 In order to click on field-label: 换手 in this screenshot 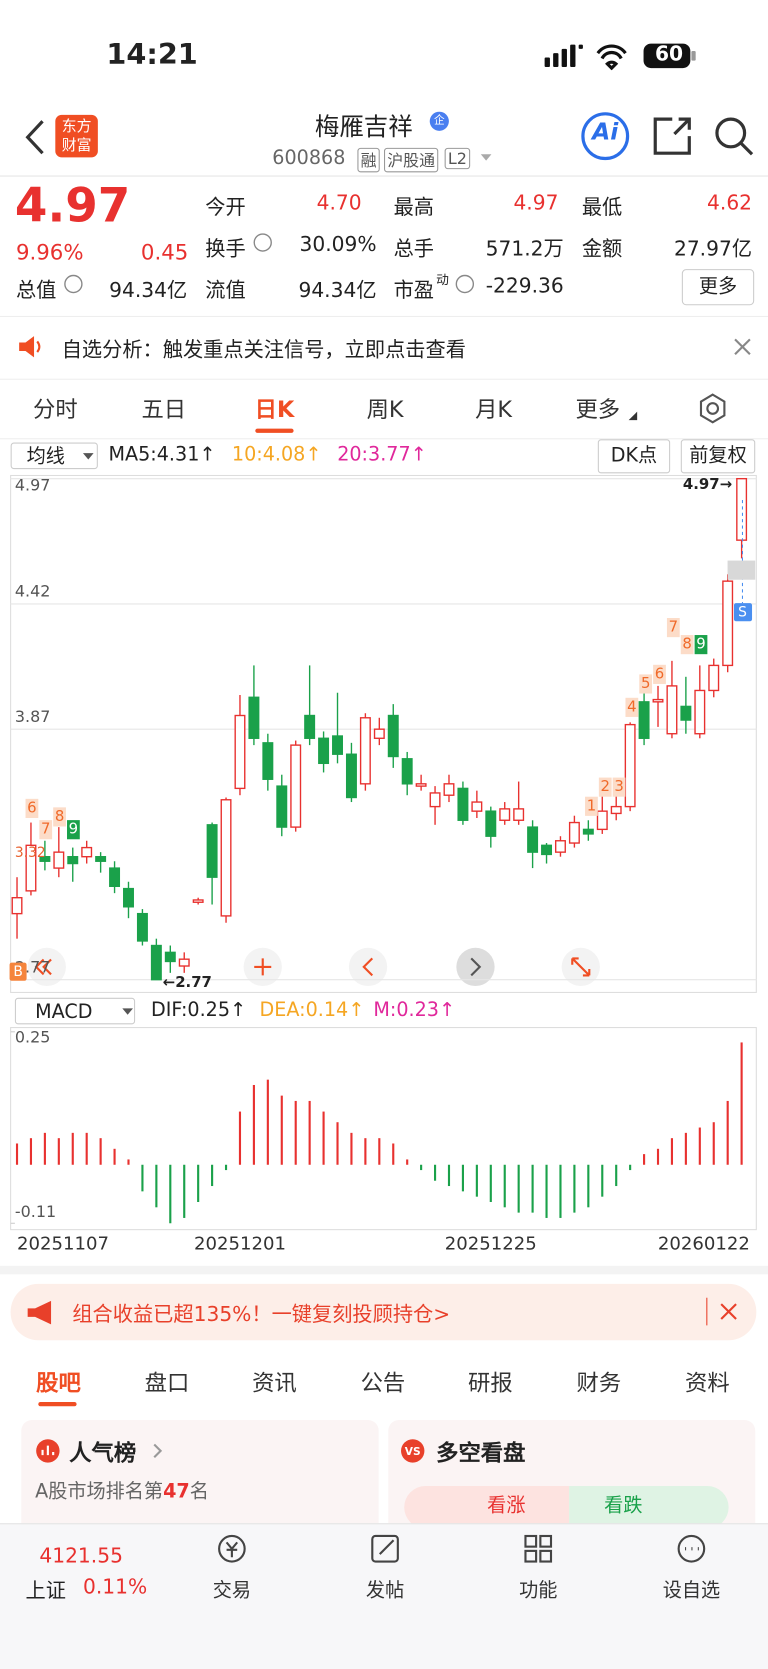, I will do `click(225, 249)`.